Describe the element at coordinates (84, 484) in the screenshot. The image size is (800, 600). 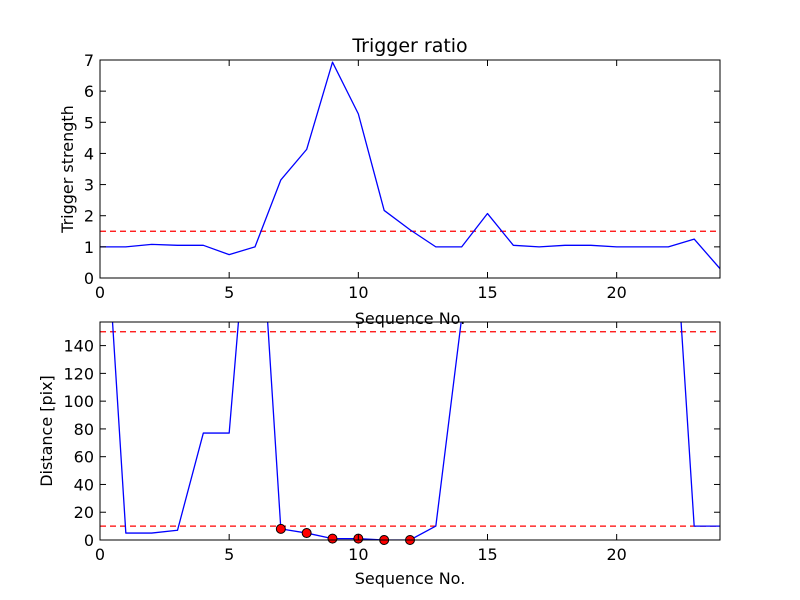
I see `bottom-y-tick-label: 40` at that location.